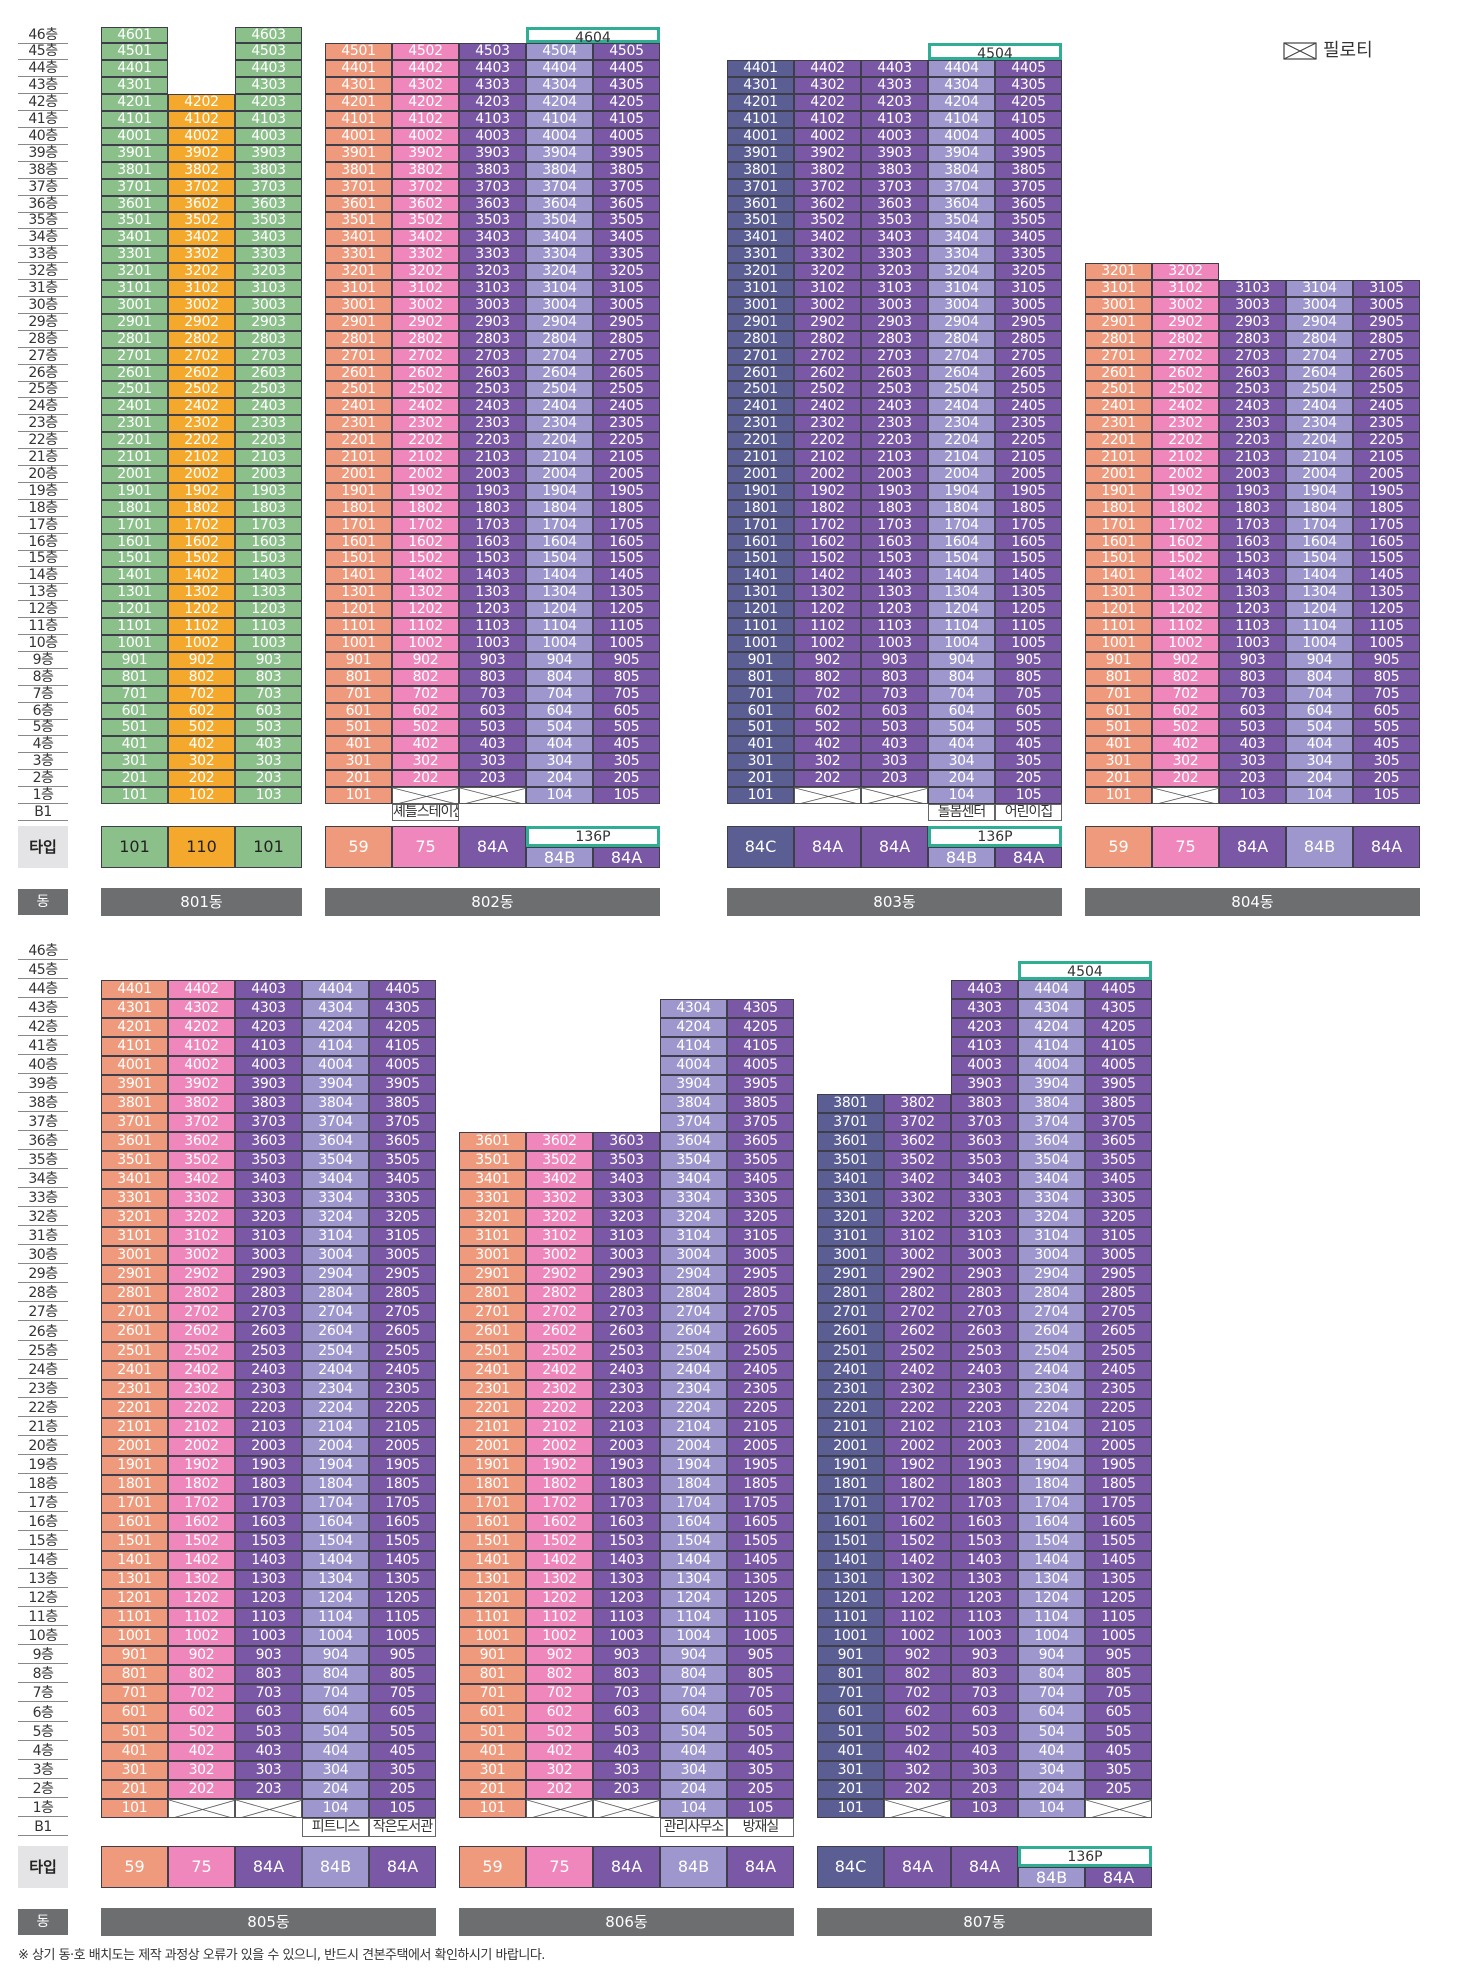 This screenshot has height=1979, width=1459. What do you see at coordinates (268, 1694) in the screenshot?
I see `unit-cell: 703` at bounding box center [268, 1694].